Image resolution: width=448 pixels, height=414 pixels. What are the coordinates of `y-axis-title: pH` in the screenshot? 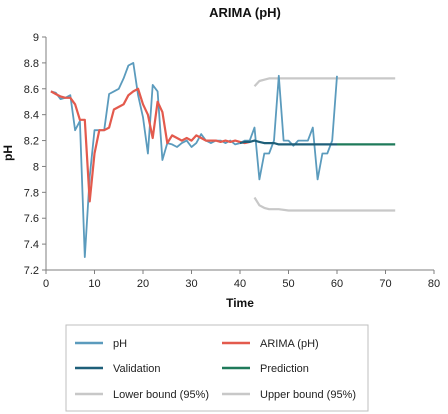 It's located at (8, 153).